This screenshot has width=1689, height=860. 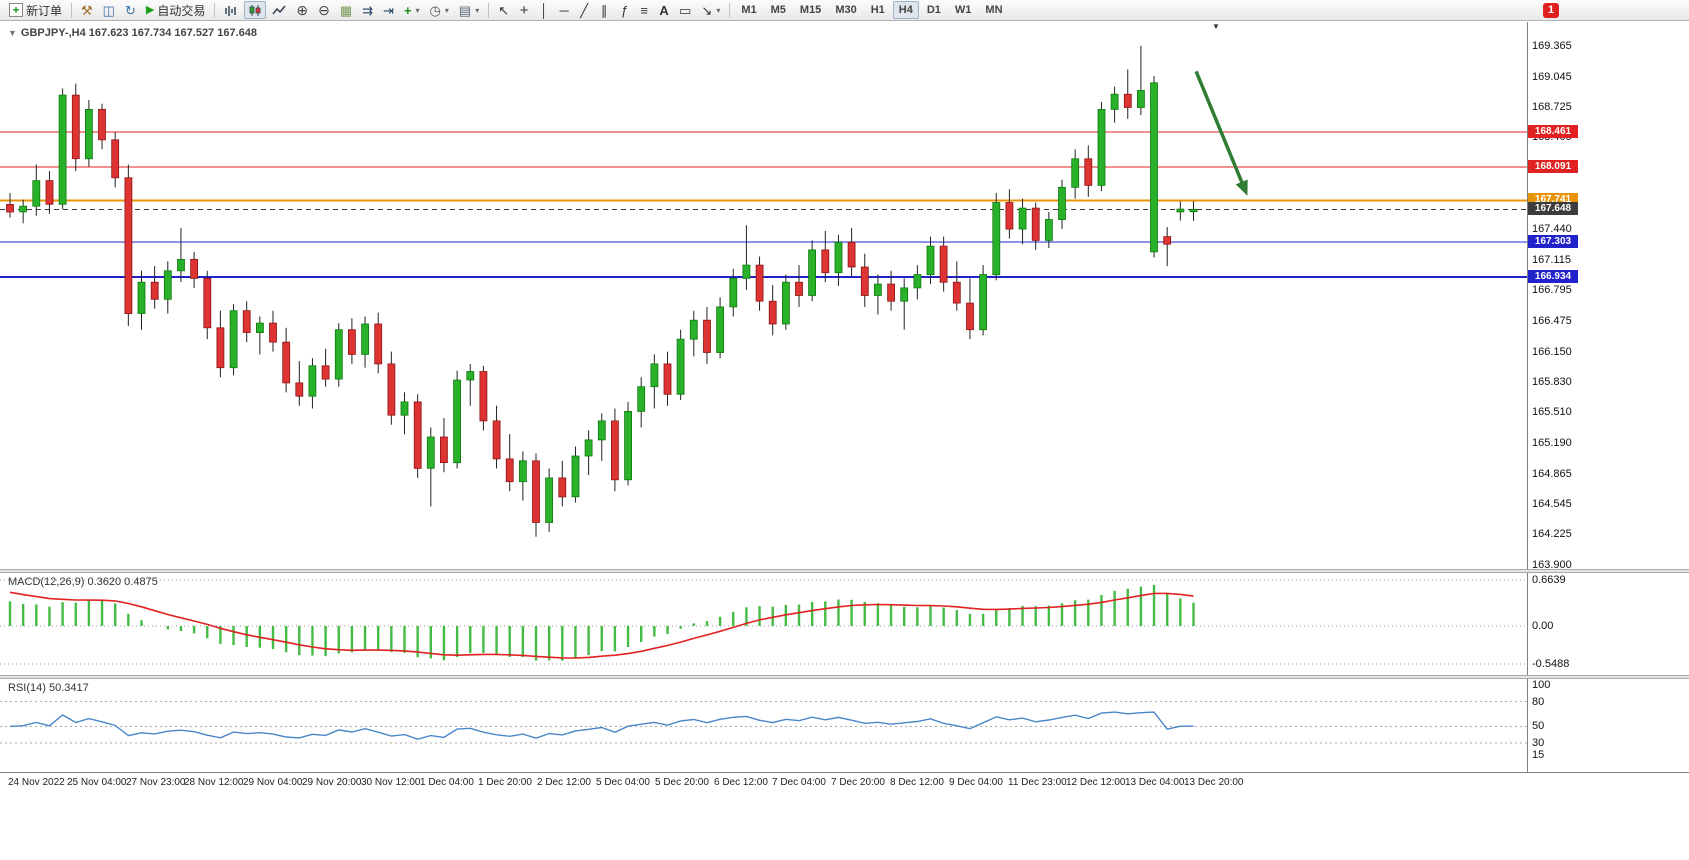 What do you see at coordinates (564, 10) in the screenshot?
I see `horizontal-line-tool-icon: ─` at bounding box center [564, 10].